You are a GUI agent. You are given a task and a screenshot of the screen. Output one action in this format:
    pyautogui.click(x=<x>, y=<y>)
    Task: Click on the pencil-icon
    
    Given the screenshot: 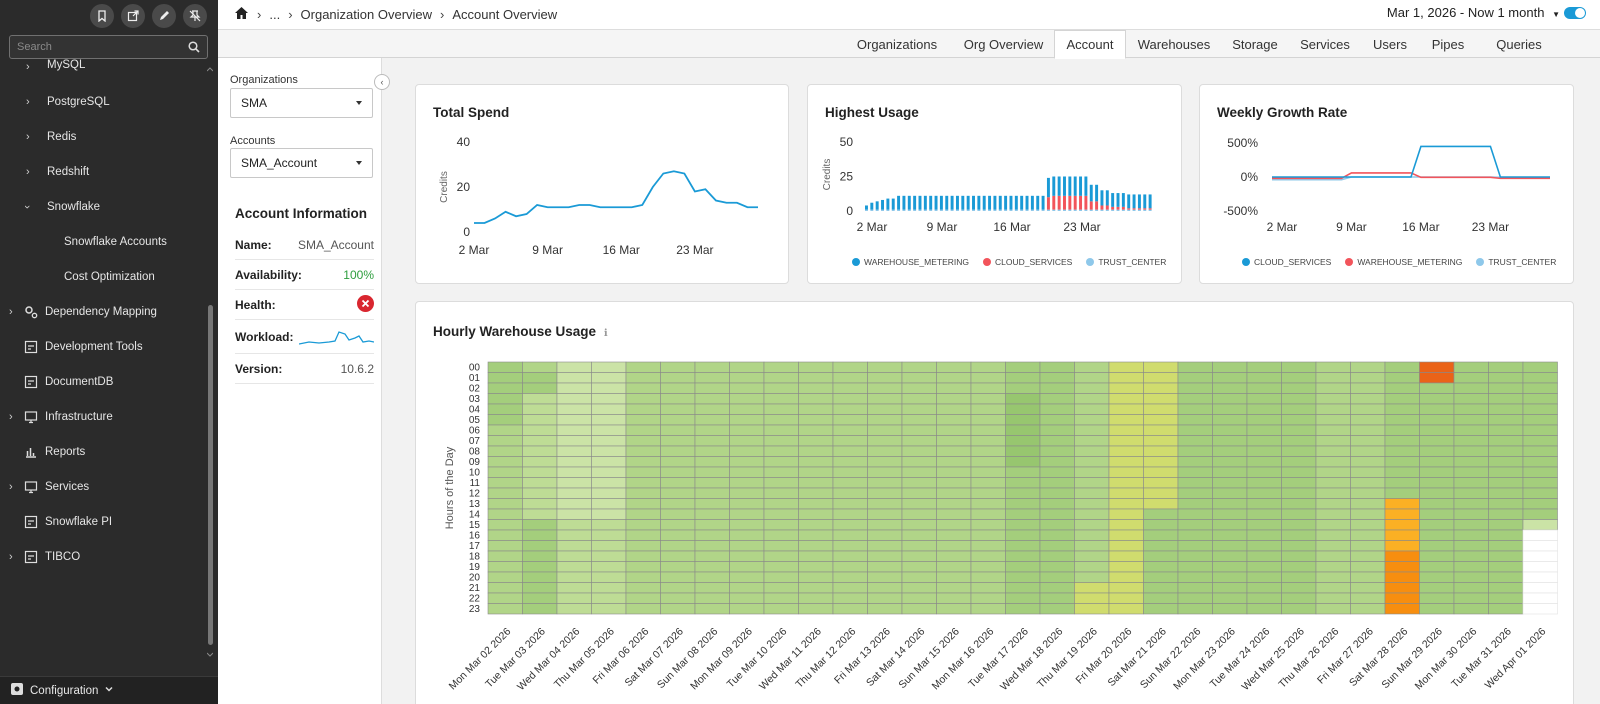 What is the action you would take?
    pyautogui.click(x=164, y=16)
    